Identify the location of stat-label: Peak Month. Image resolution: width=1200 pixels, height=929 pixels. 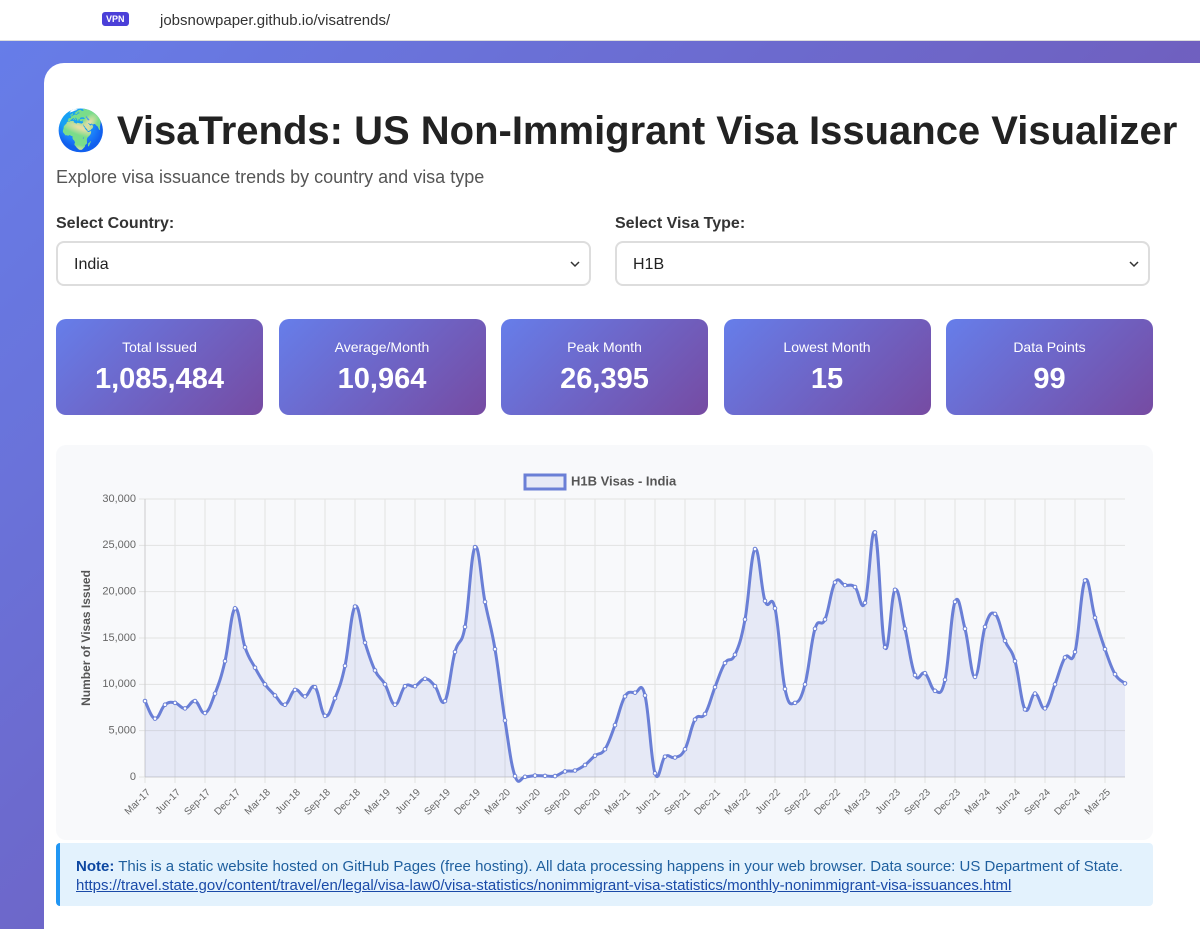
(604, 347).